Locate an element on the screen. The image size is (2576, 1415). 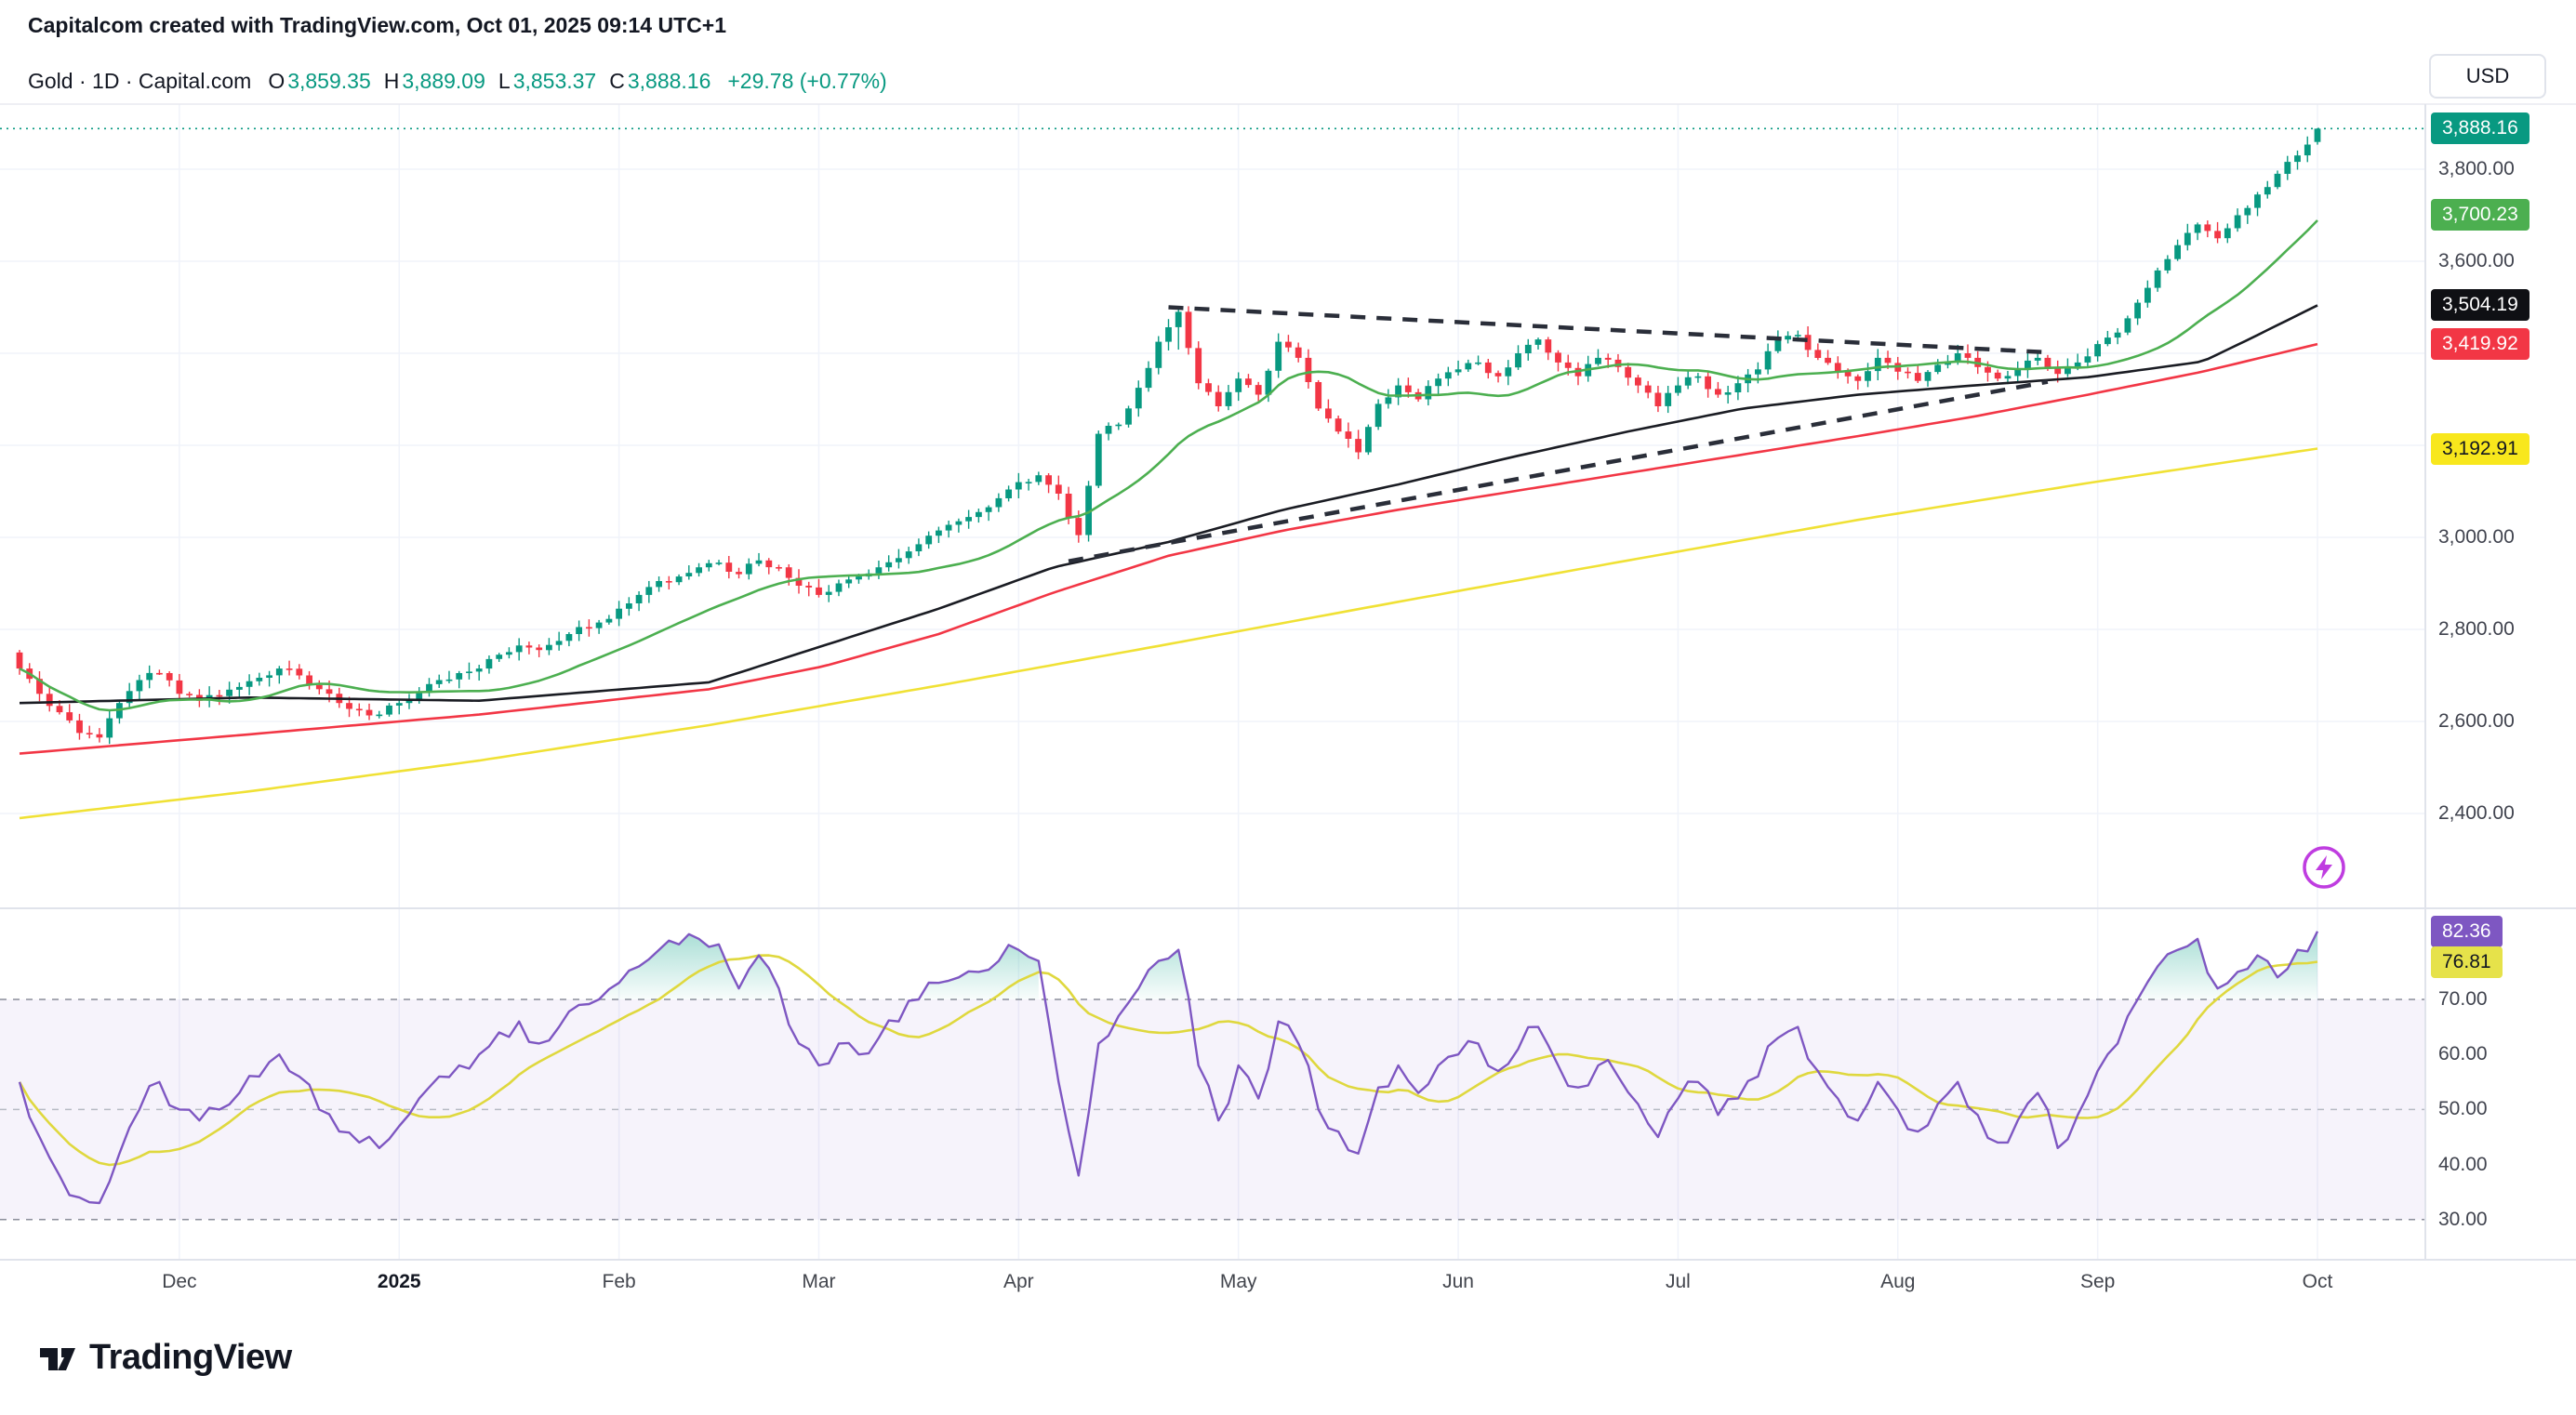
time-axis-label: Feb is located at coordinates (619, 1281).